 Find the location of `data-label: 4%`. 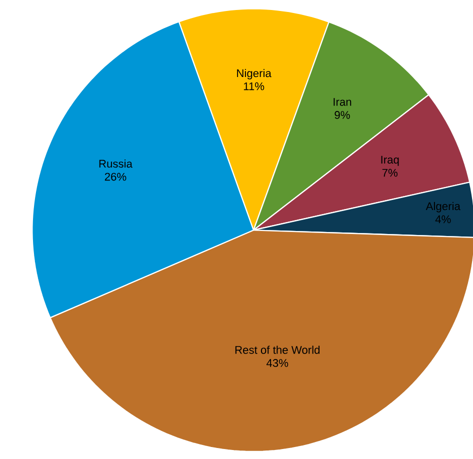

data-label: 4% is located at coordinates (443, 219).